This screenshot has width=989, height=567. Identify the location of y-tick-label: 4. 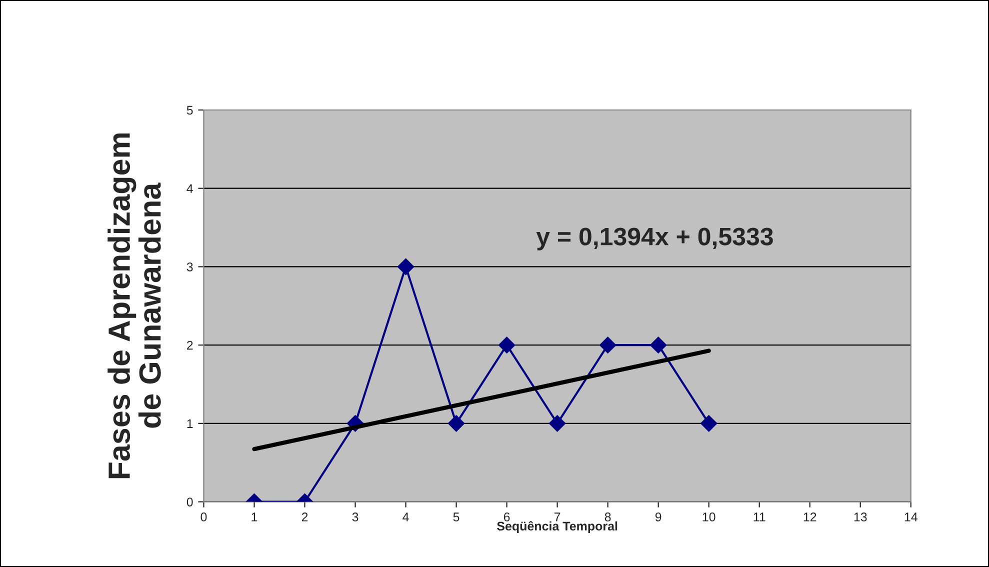
(189, 188).